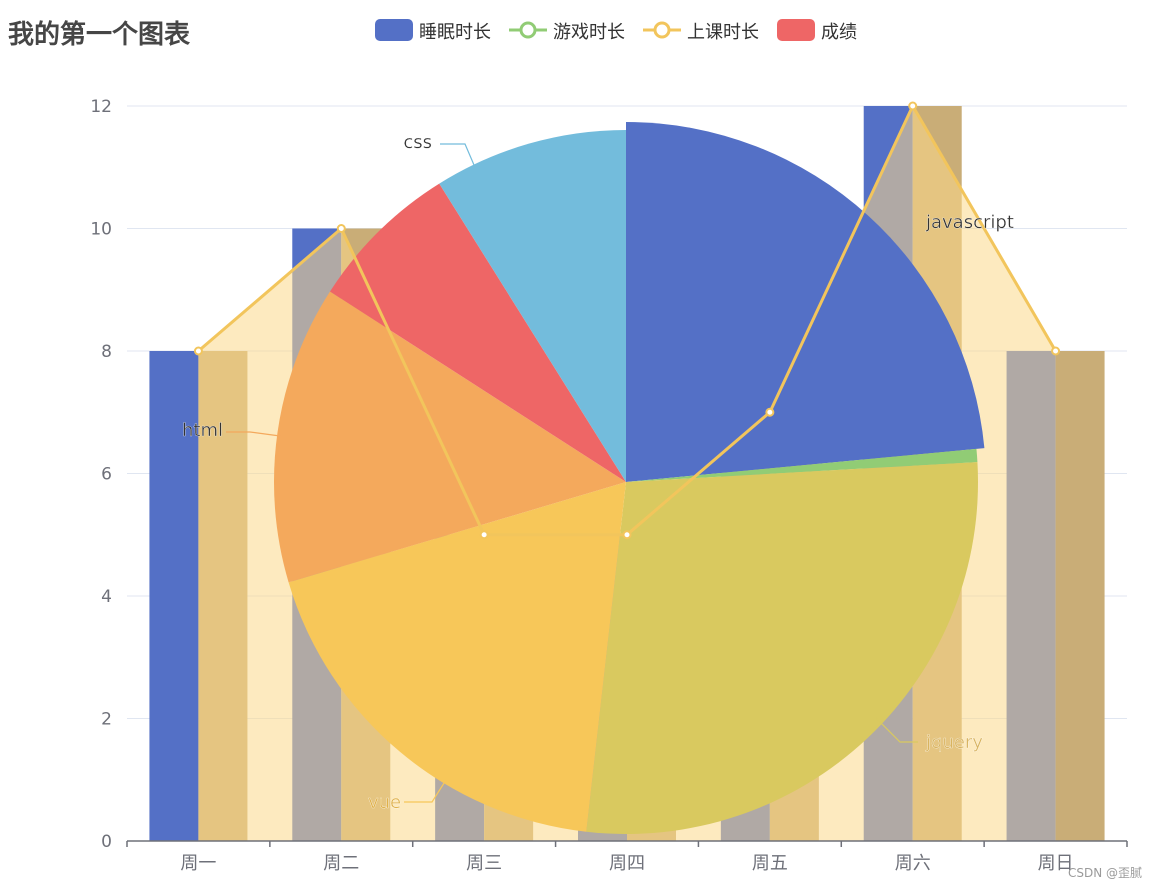 This screenshot has height=889, width=1156. I want to click on watermark: CSDN @歪腻, so click(1104, 873).